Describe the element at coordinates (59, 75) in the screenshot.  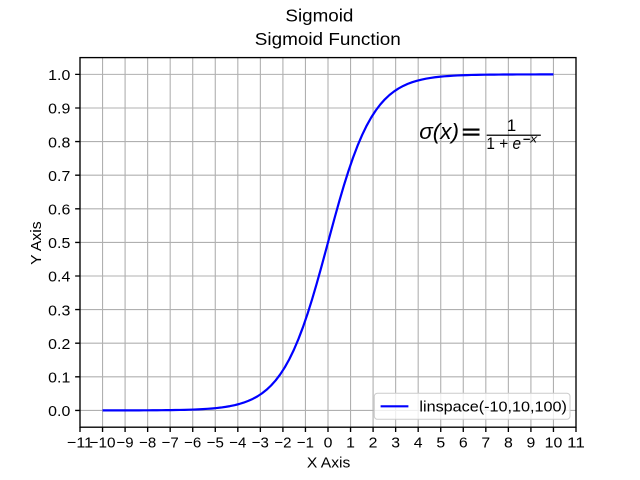
I see `svg-text: 1.0` at that location.